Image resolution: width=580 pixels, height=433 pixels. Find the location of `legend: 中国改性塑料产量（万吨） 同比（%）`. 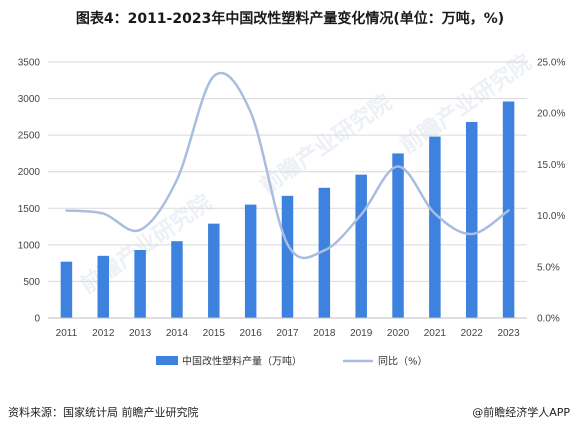

legend: 中国改性塑料产量（万吨） 同比（%） is located at coordinates (292, 361).